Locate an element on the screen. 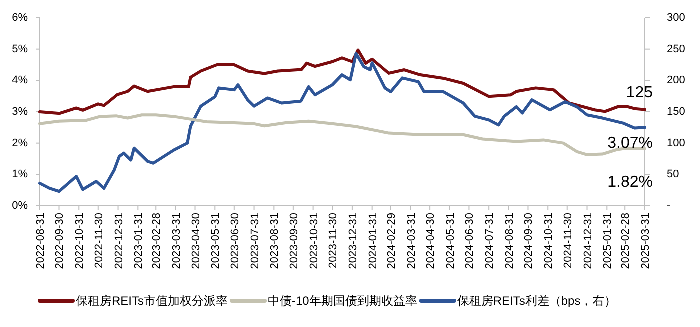  y-tick-label: 3% is located at coordinates (20, 112).